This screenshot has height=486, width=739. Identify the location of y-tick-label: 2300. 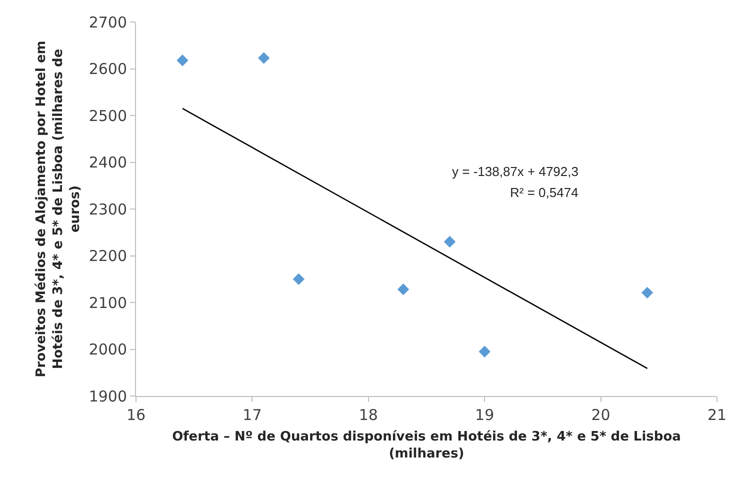
(107, 209).